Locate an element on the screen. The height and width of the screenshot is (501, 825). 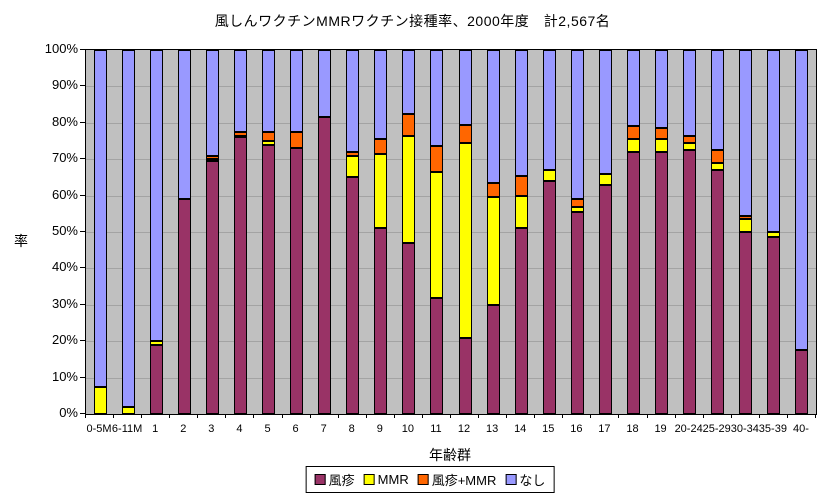
x-tick-label: 11 is located at coordinates (436, 429).